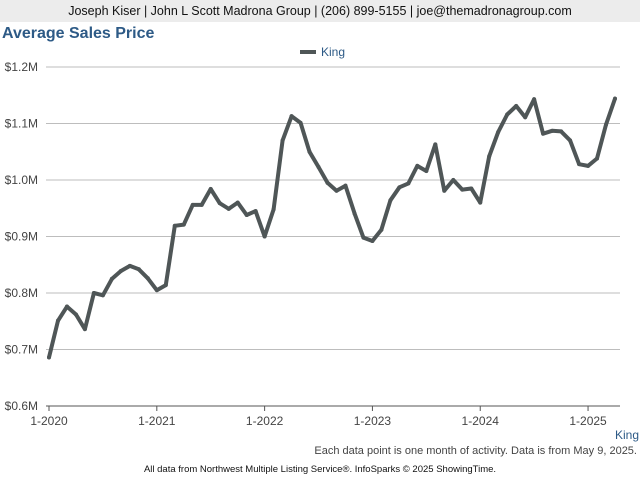 Image resolution: width=640 pixels, height=480 pixels. Describe the element at coordinates (333, 52) in the screenshot. I see `legend-label-king: King` at that location.